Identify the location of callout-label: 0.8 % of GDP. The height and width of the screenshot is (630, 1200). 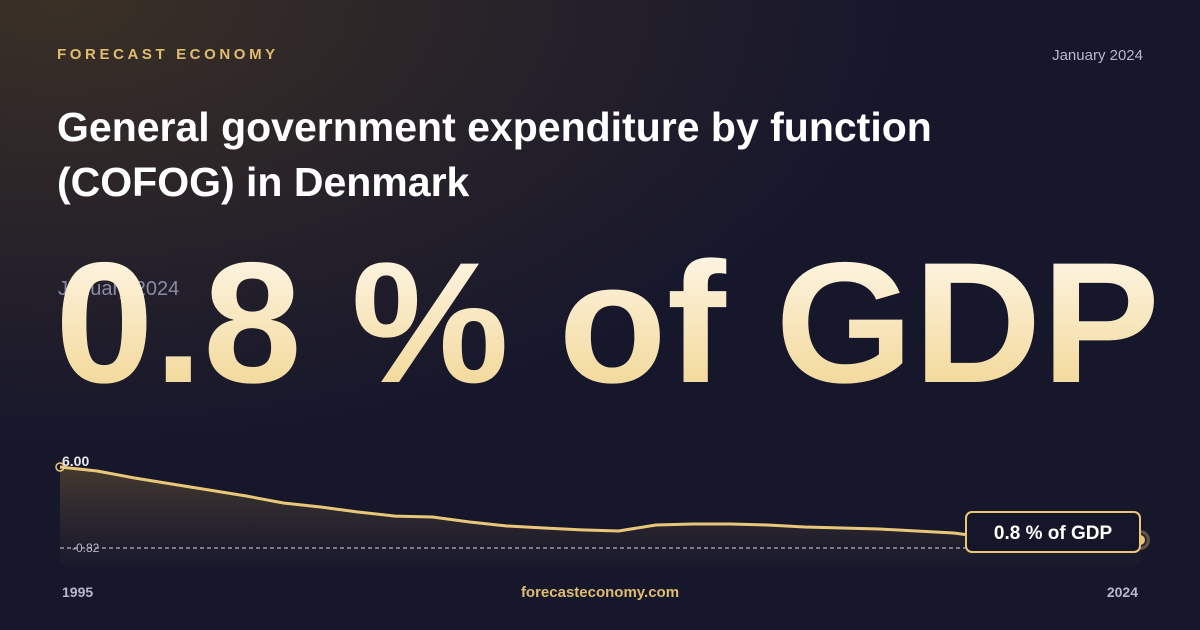
(1053, 533).